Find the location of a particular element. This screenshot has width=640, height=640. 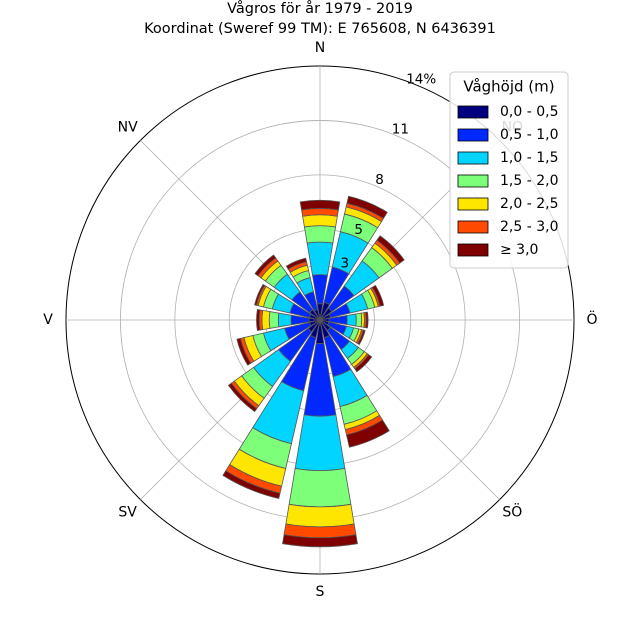

chart-title: Vågros för år 1979 - 2019 is located at coordinates (320, 8).